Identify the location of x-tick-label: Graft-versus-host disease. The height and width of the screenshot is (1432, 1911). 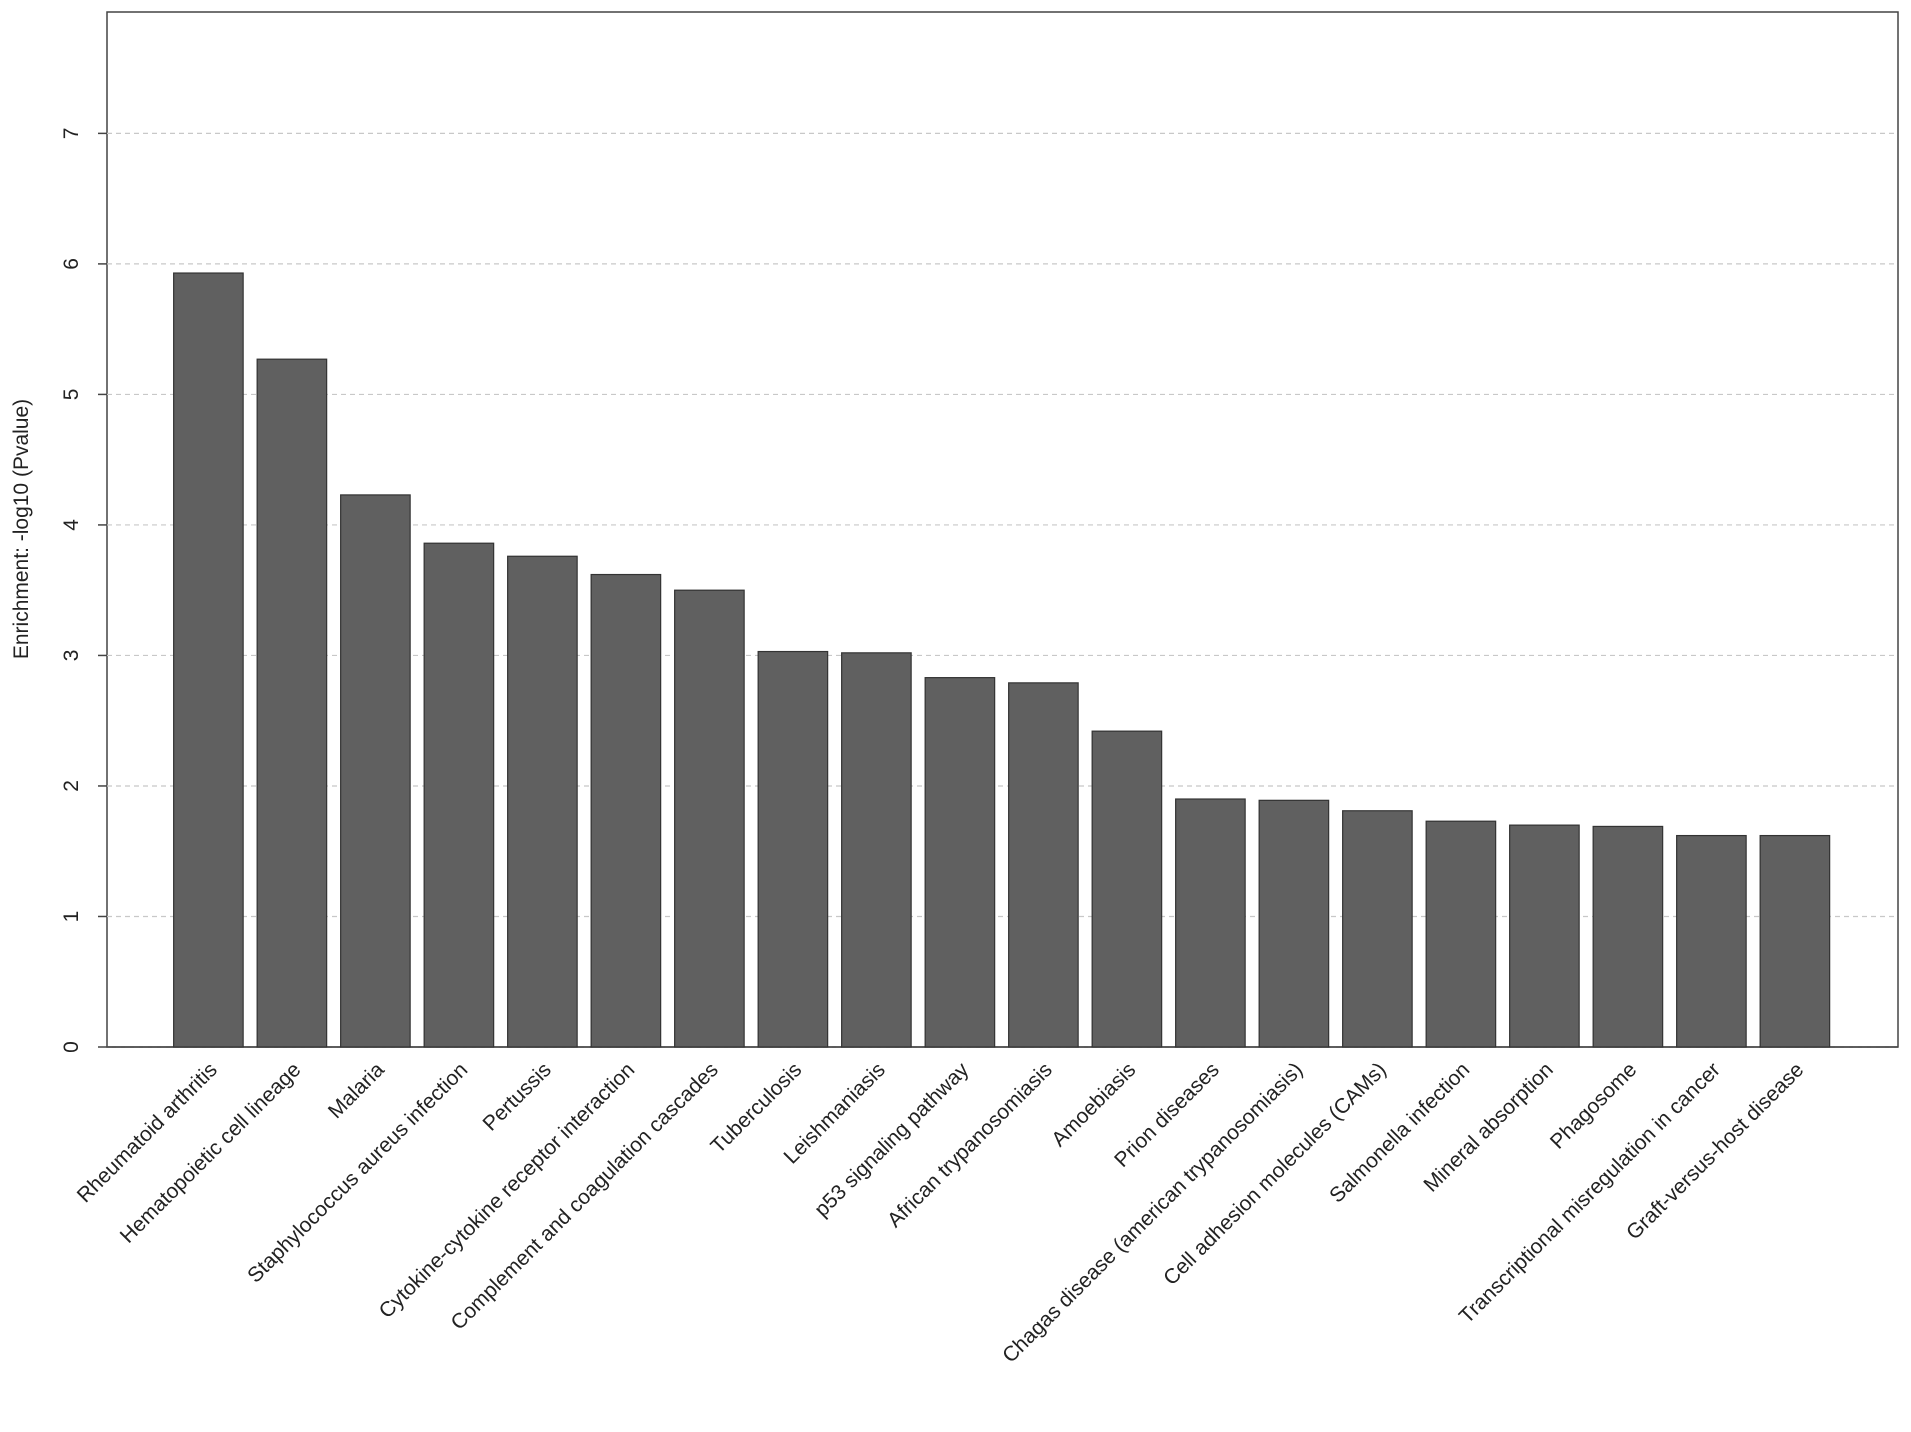
(1715, 1151).